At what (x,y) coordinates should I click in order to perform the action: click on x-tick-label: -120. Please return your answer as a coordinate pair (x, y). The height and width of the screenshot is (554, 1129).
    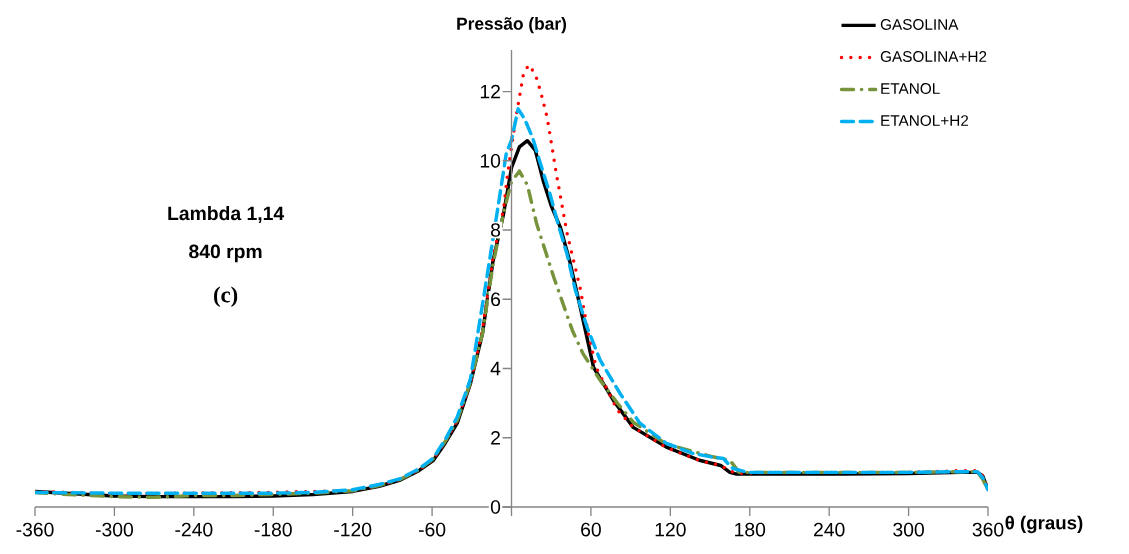
    Looking at the image, I should click on (353, 529).